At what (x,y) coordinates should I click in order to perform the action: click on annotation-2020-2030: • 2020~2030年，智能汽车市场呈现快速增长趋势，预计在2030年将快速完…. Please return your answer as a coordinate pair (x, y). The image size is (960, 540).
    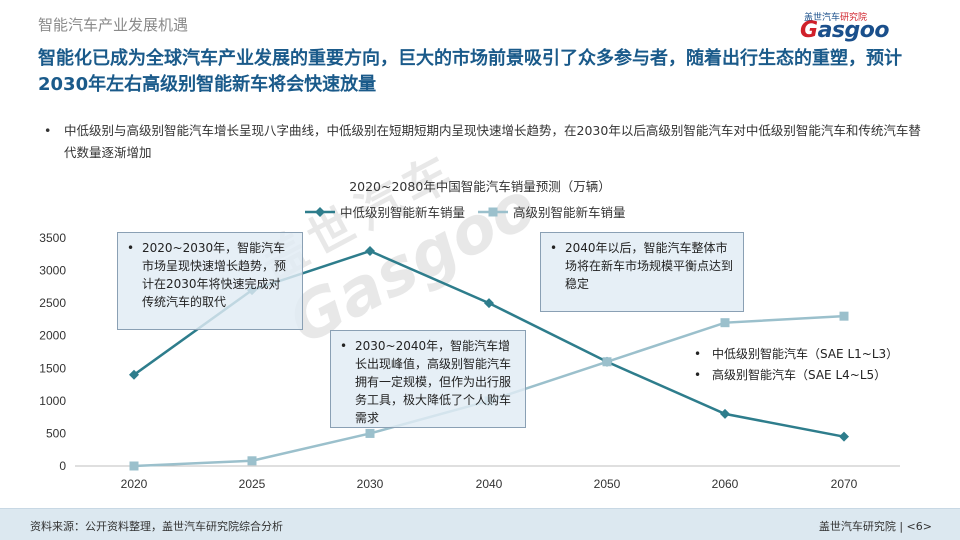
    Looking at the image, I should click on (210, 281).